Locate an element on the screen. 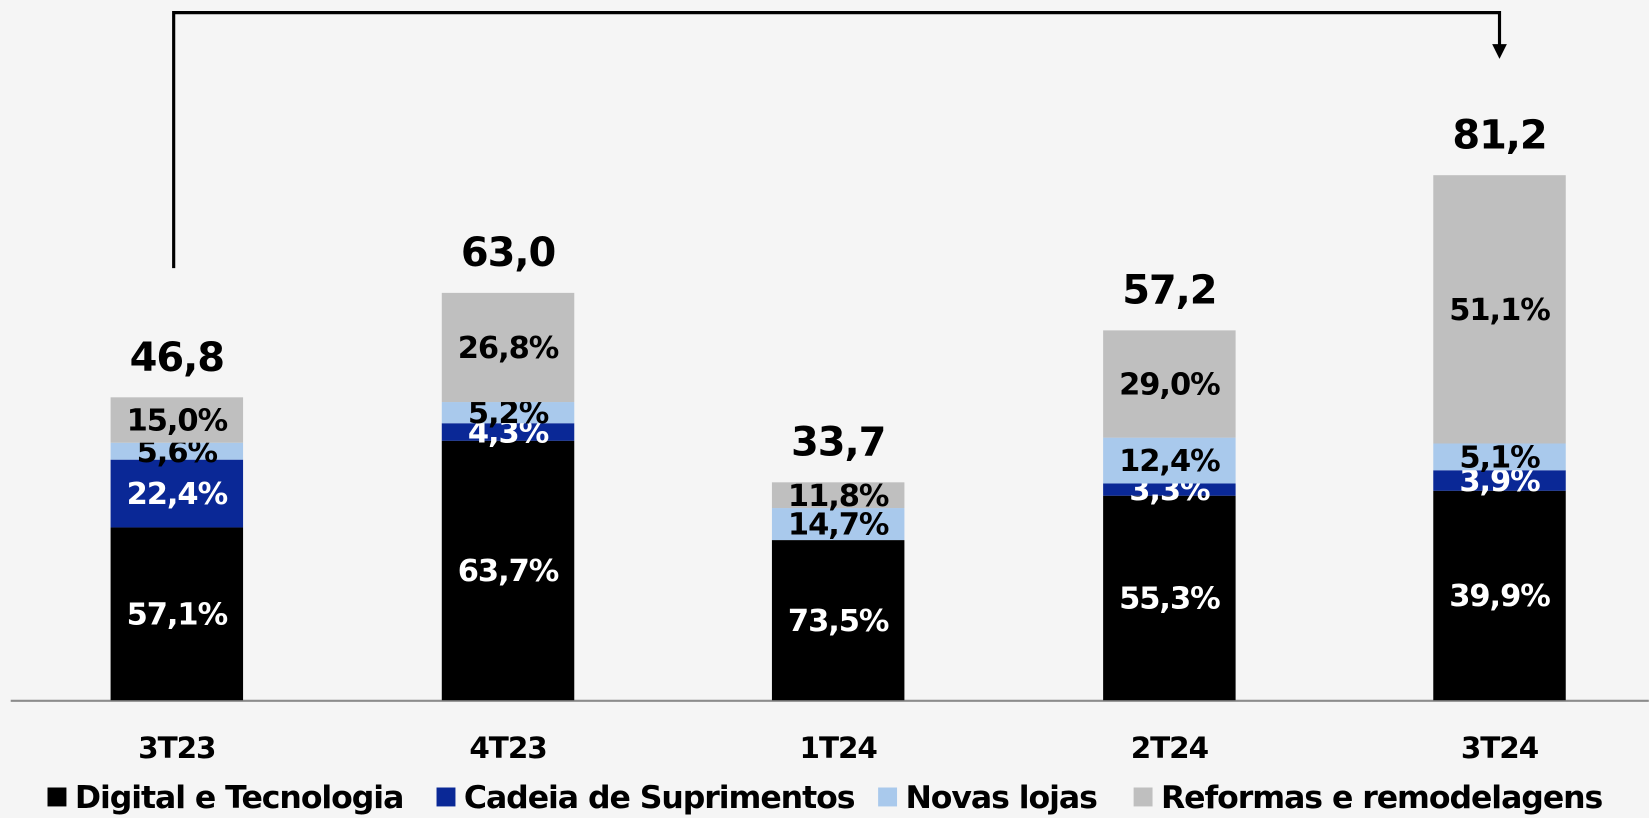 The image size is (1649, 818). segment-label: 29,0% is located at coordinates (1169, 385).